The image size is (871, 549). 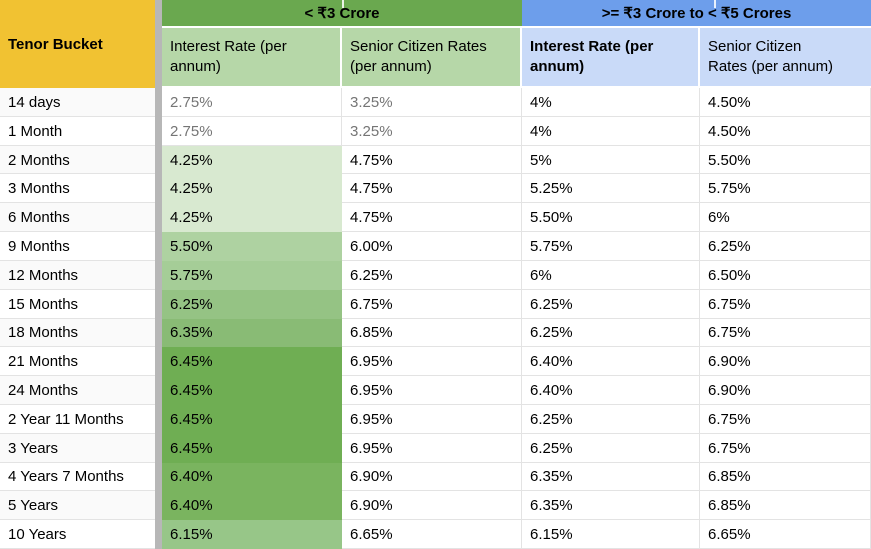 I want to click on group-header-3-to-5-crore: >= ₹3 Crore to < ₹5 Crores, so click(x=696, y=14).